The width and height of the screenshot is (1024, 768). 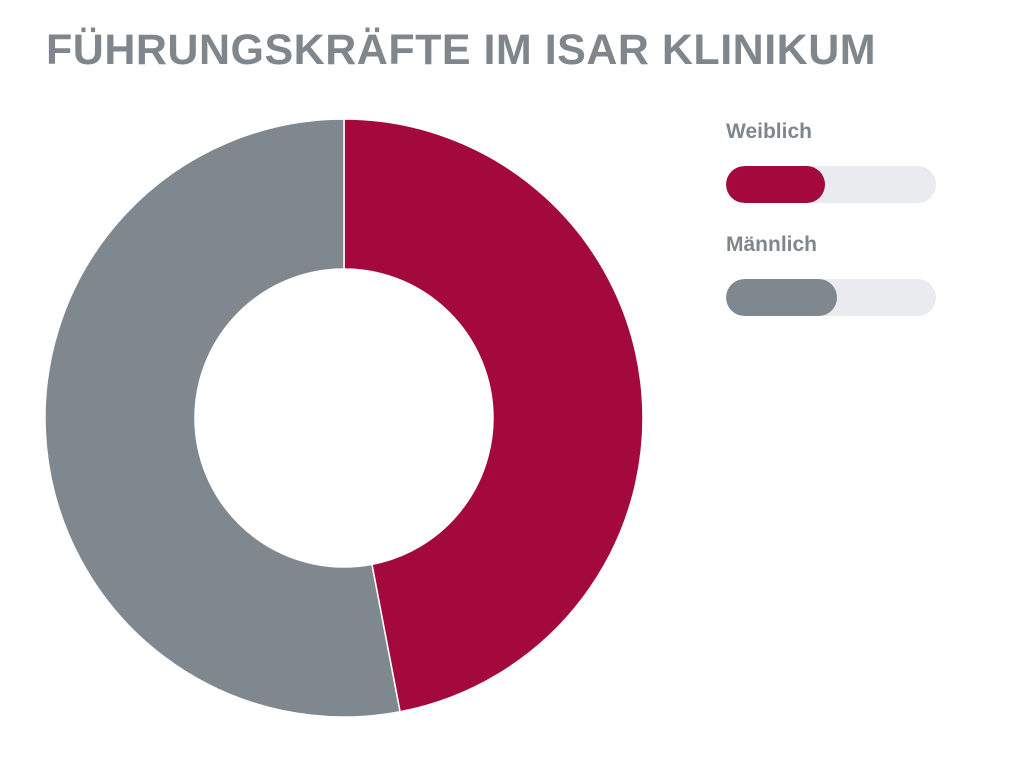 What do you see at coordinates (782, 297) in the screenshot?
I see `legend-bar-fill-maennlich` at bounding box center [782, 297].